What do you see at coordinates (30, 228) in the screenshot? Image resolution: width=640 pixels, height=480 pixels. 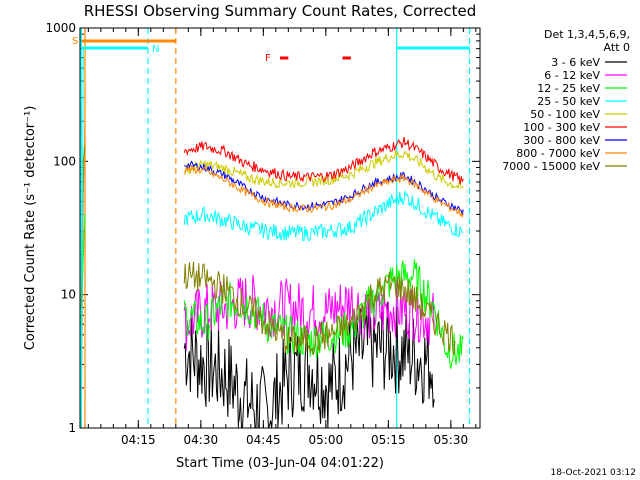 I see `y-axis-label: Corrected Count Rate (s⁻¹ detector⁻¹)` at bounding box center [30, 228].